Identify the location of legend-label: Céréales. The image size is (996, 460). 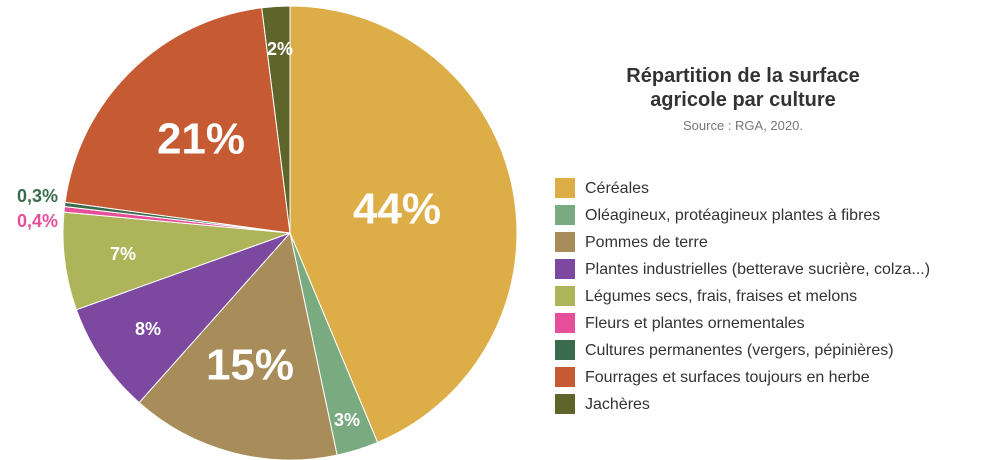
(617, 188).